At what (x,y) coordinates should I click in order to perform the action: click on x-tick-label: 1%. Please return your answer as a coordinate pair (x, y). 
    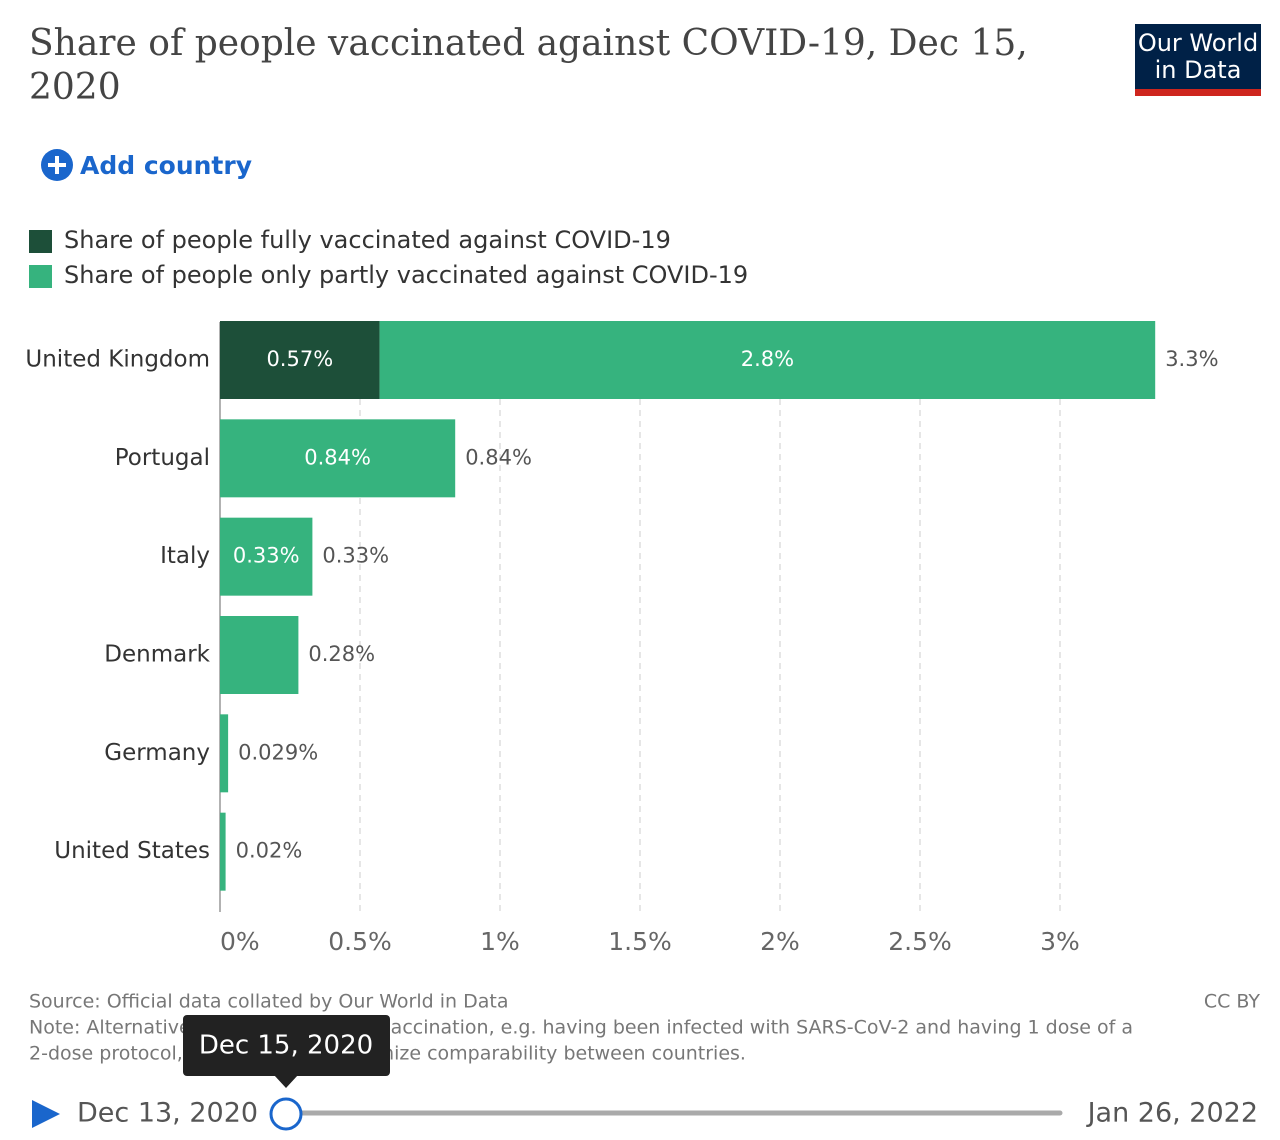
    Looking at the image, I should click on (500, 941).